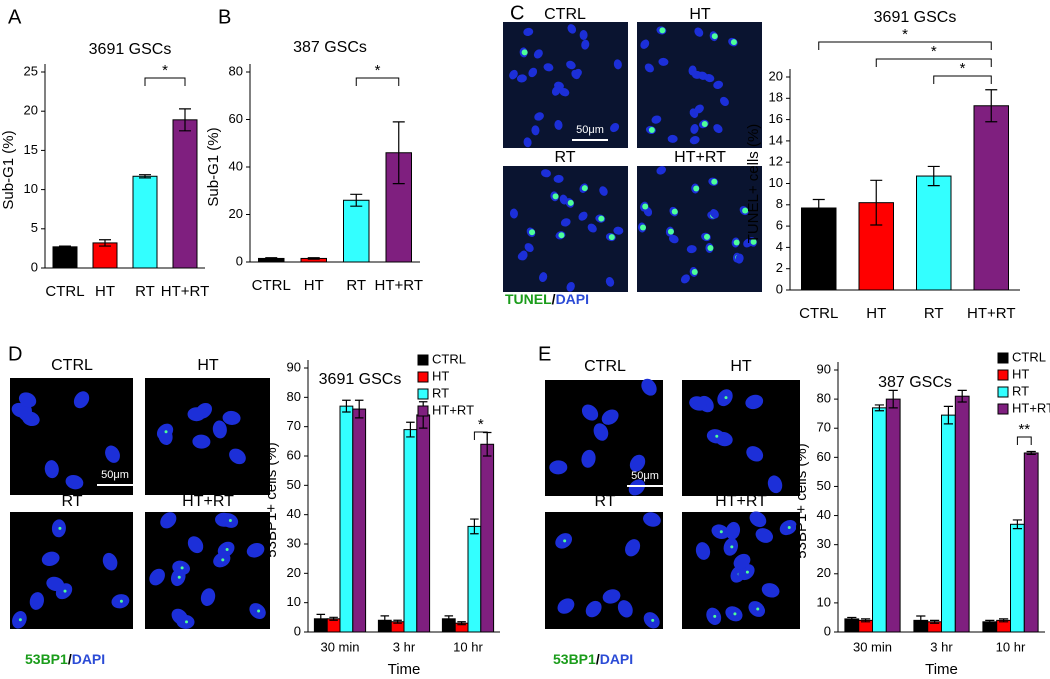 The width and height of the screenshot is (1050, 679). I want to click on y-tick-label: 2, so click(779, 267).